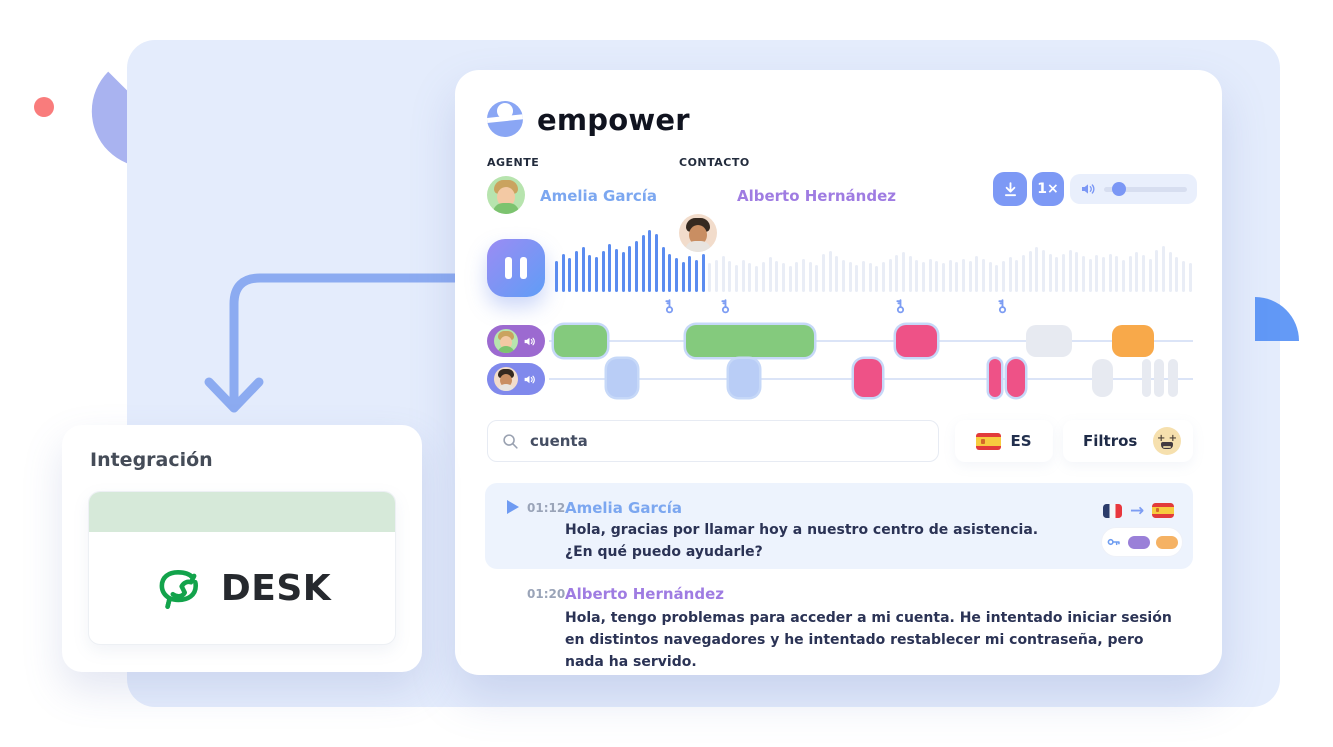 The height and width of the screenshot is (747, 1333). I want to click on empower-logo-icon, so click(505, 119).